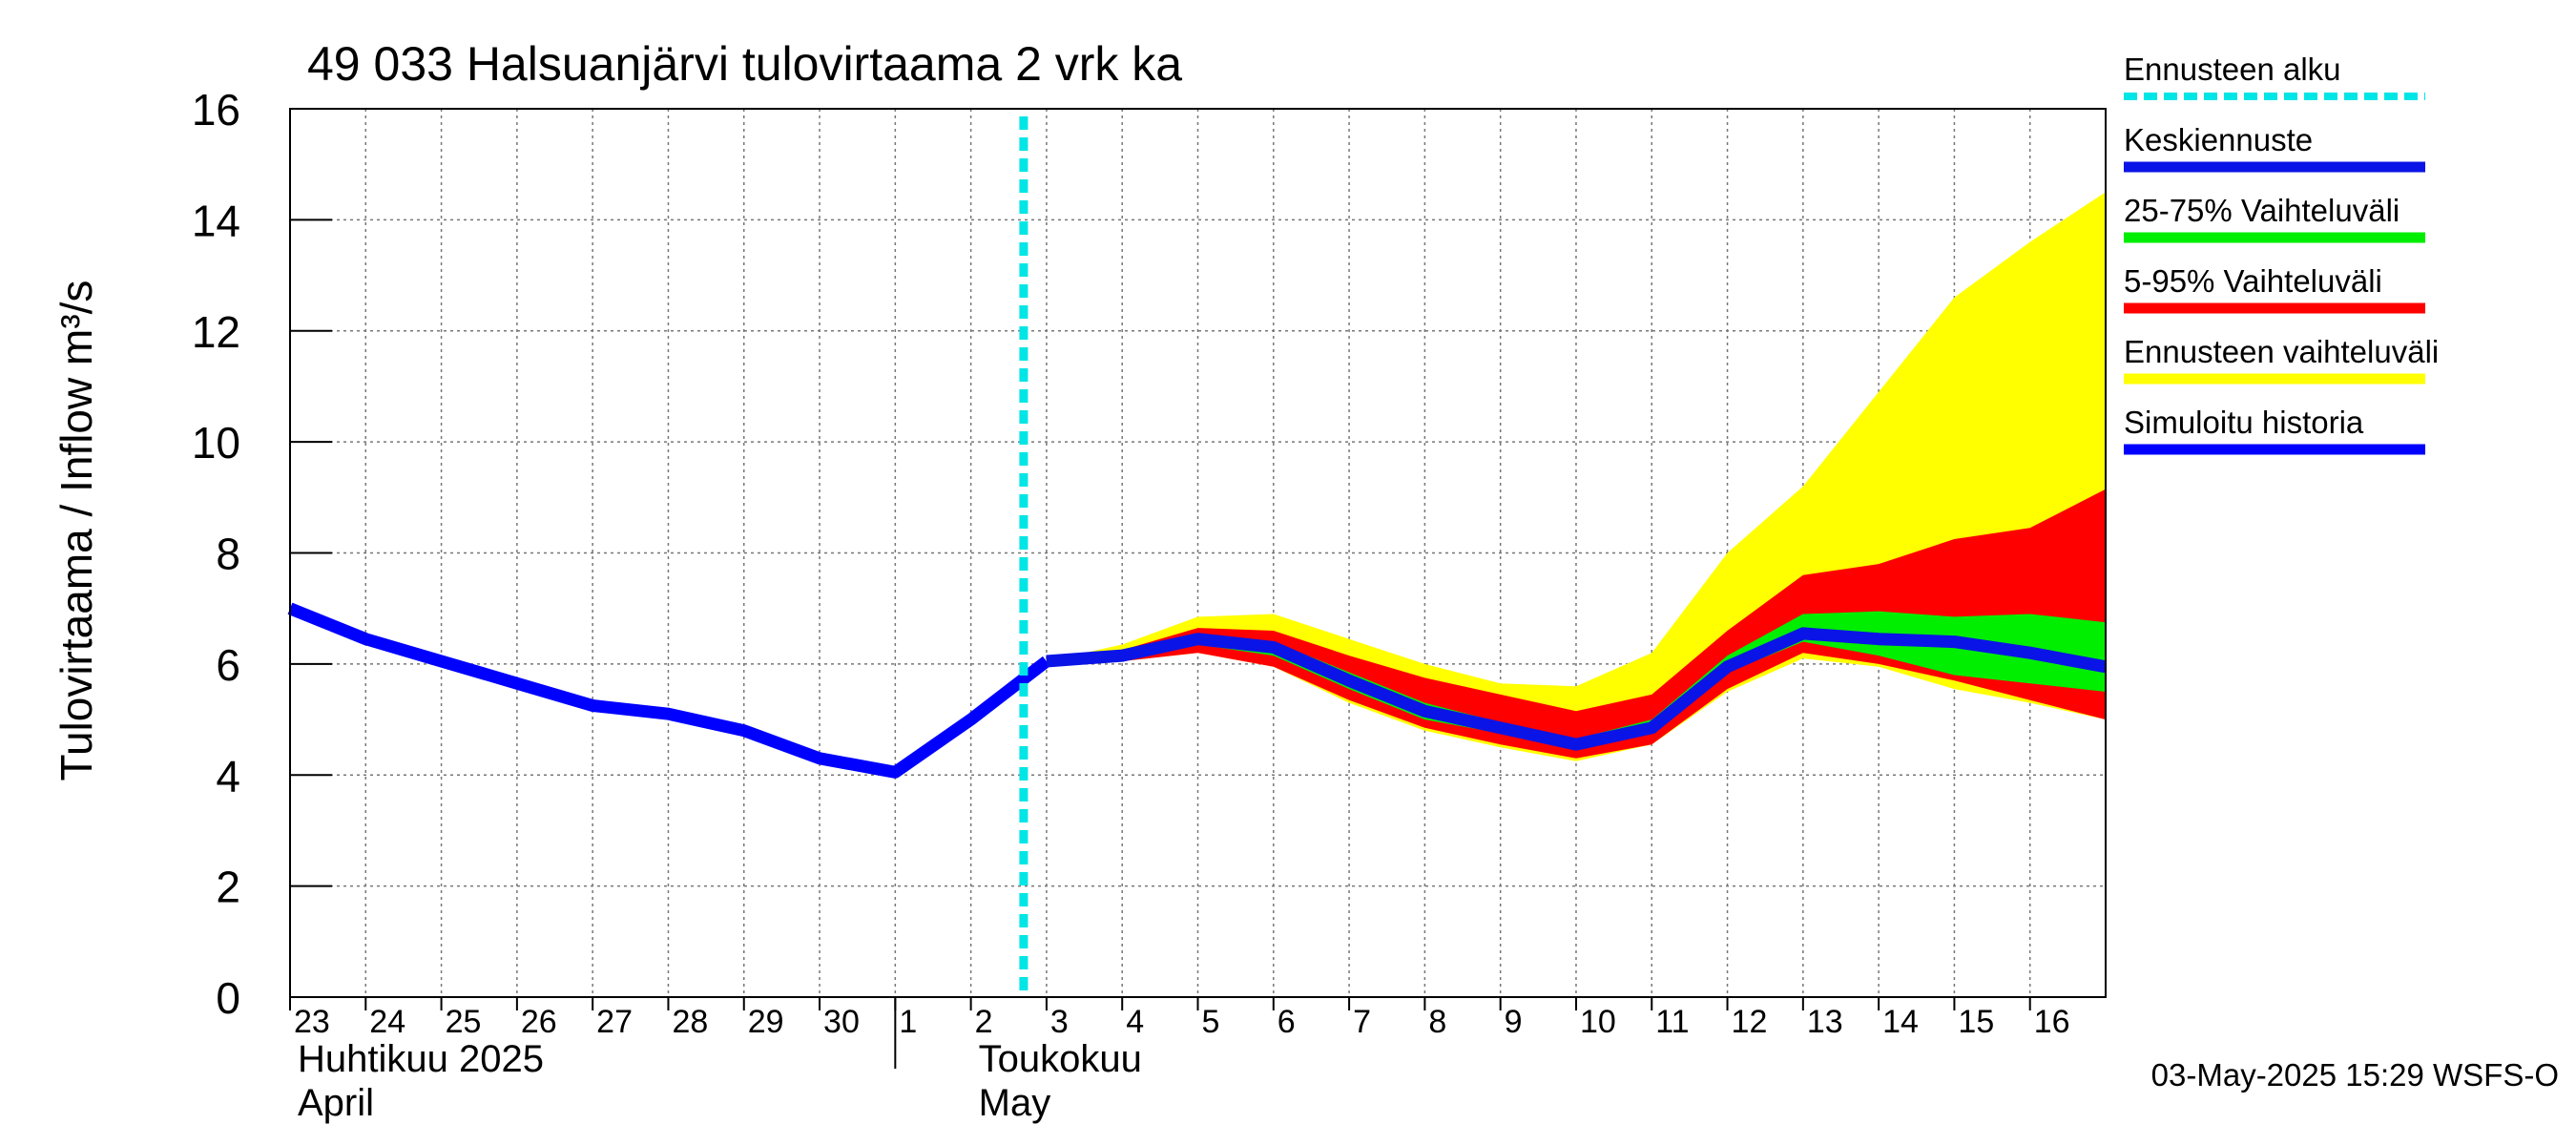 This screenshot has width=2576, height=1145. Describe the element at coordinates (668, 691) in the screenshot. I see `line-simuloitu-historia` at that location.